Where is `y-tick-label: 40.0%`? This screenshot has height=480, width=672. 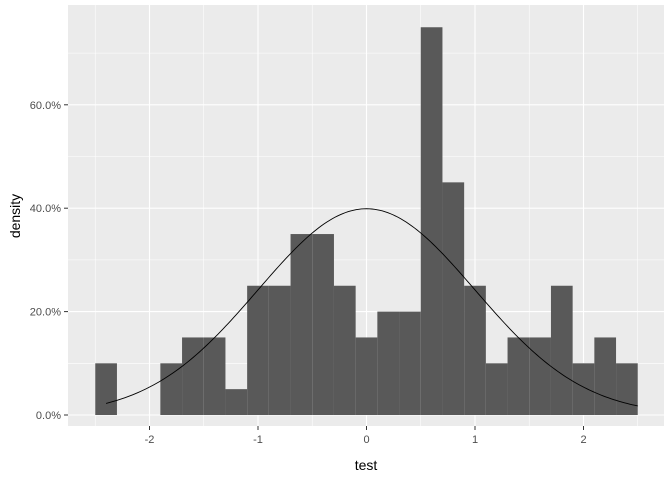
y-tick-label: 40.0% is located at coordinates (45, 209).